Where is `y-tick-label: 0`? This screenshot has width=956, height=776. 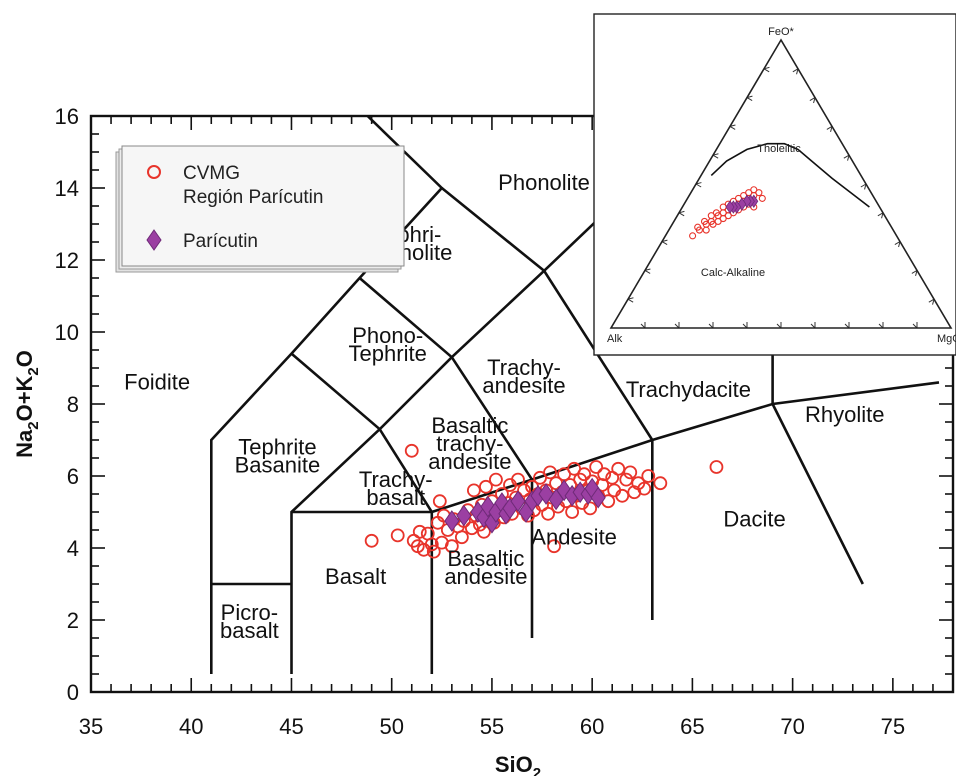 y-tick-label: 0 is located at coordinates (73, 692).